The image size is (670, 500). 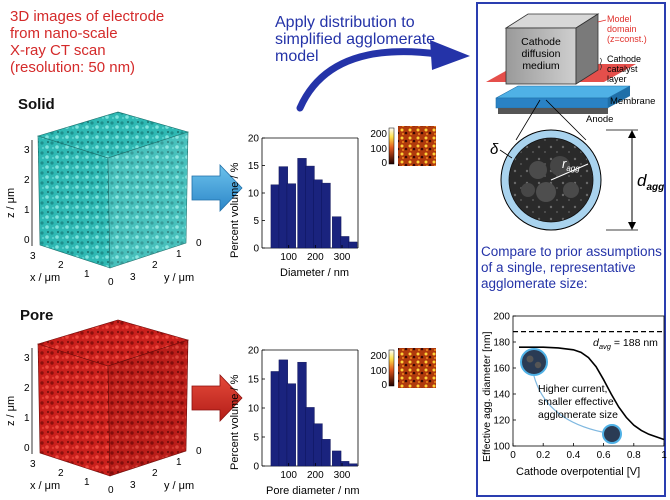 I want to click on line-chart-frame, so click(x=588, y=381).